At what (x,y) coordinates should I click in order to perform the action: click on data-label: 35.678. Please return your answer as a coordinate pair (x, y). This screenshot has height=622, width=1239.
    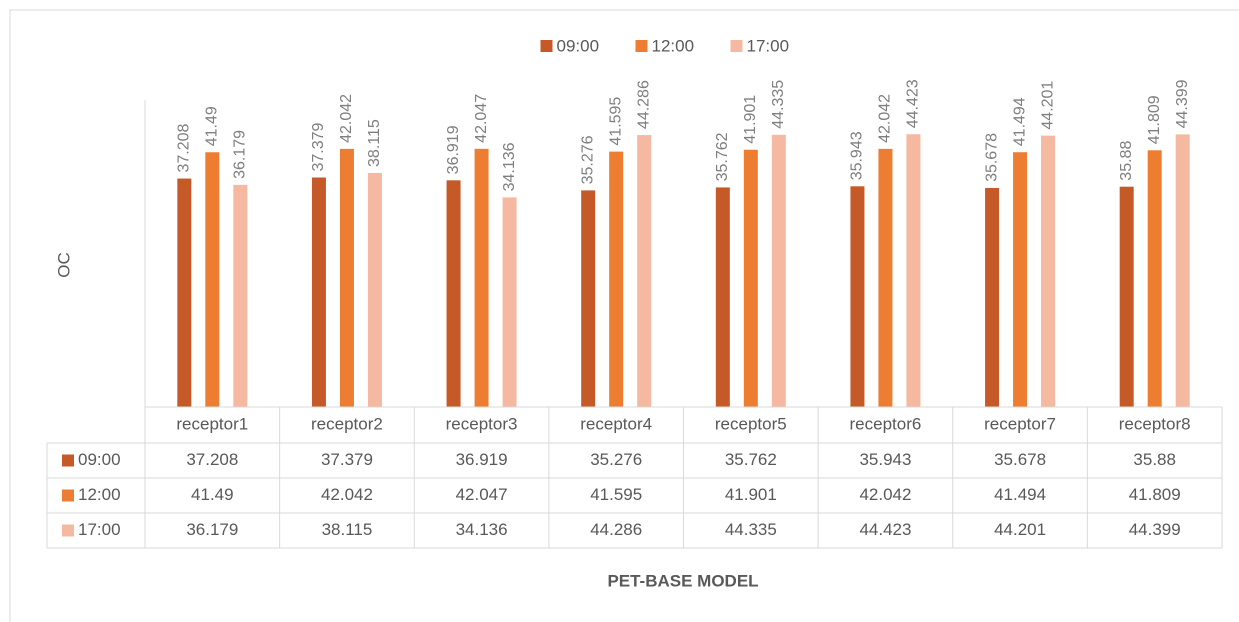
    Looking at the image, I should click on (991, 157).